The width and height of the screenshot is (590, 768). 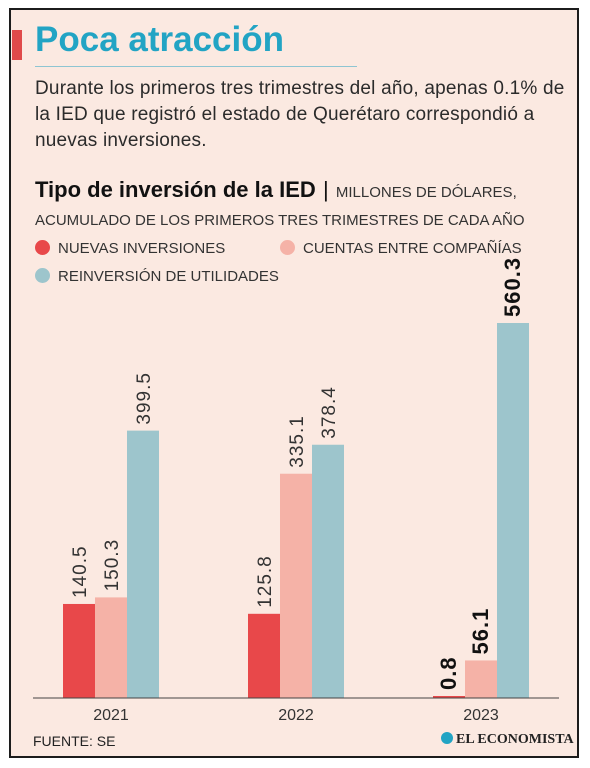 I want to click on headline-divider, so click(x=196, y=66).